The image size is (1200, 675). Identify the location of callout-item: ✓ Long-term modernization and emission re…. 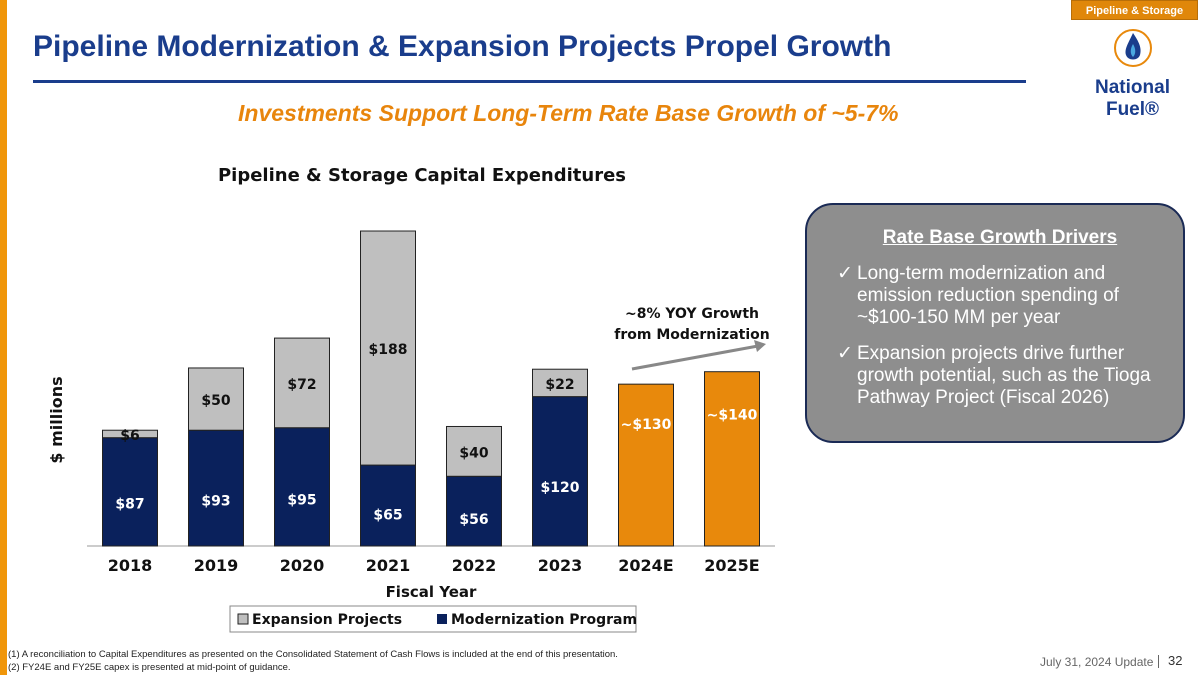
(978, 295).